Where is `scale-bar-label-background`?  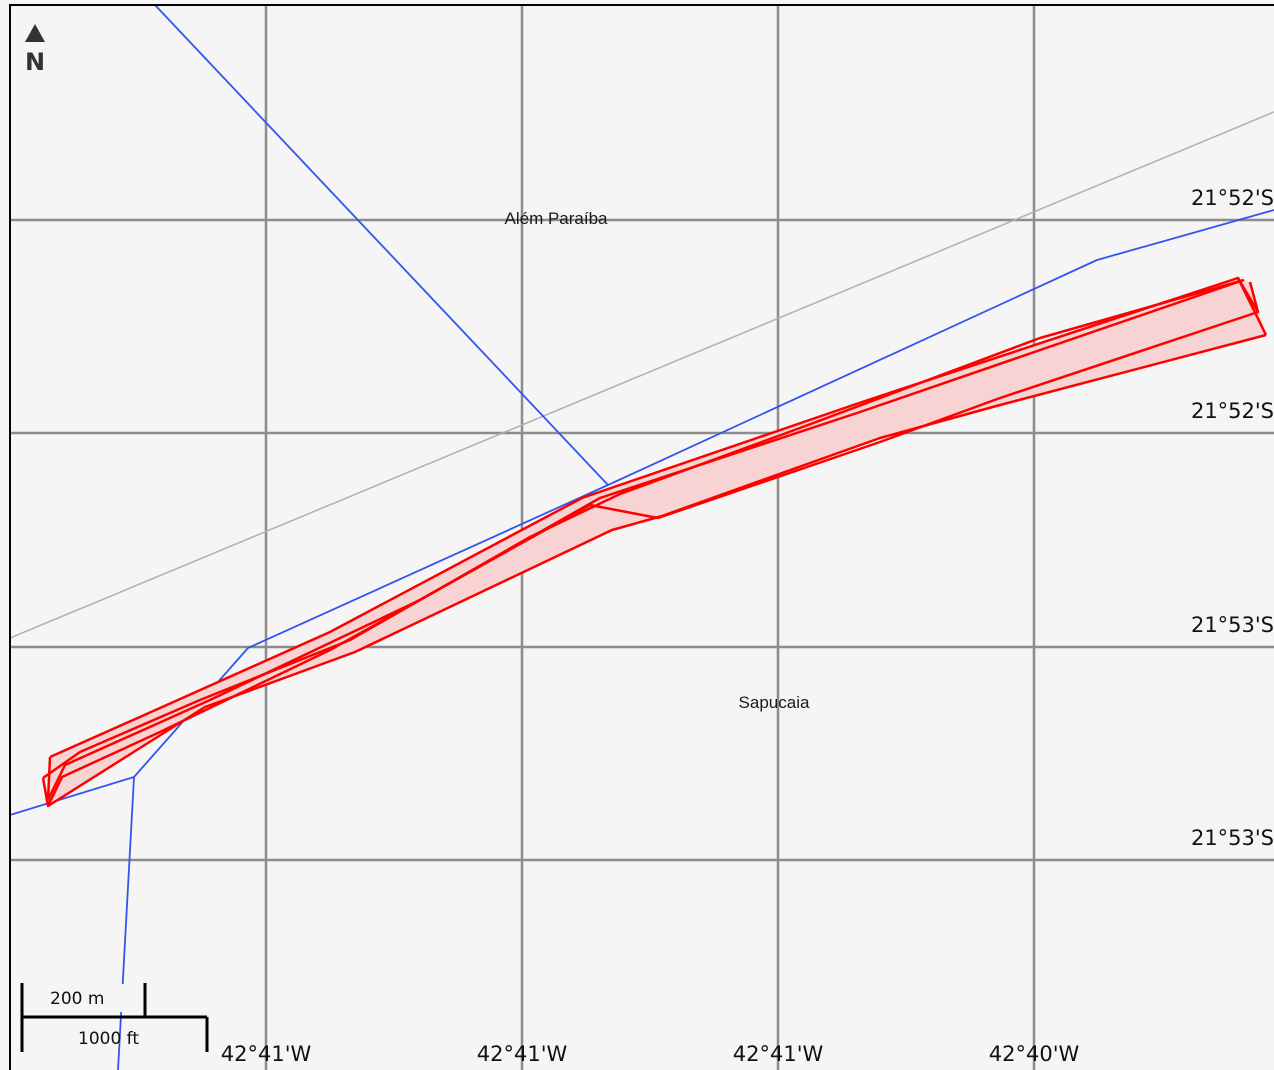 scale-bar-label-background is located at coordinates (74, 998).